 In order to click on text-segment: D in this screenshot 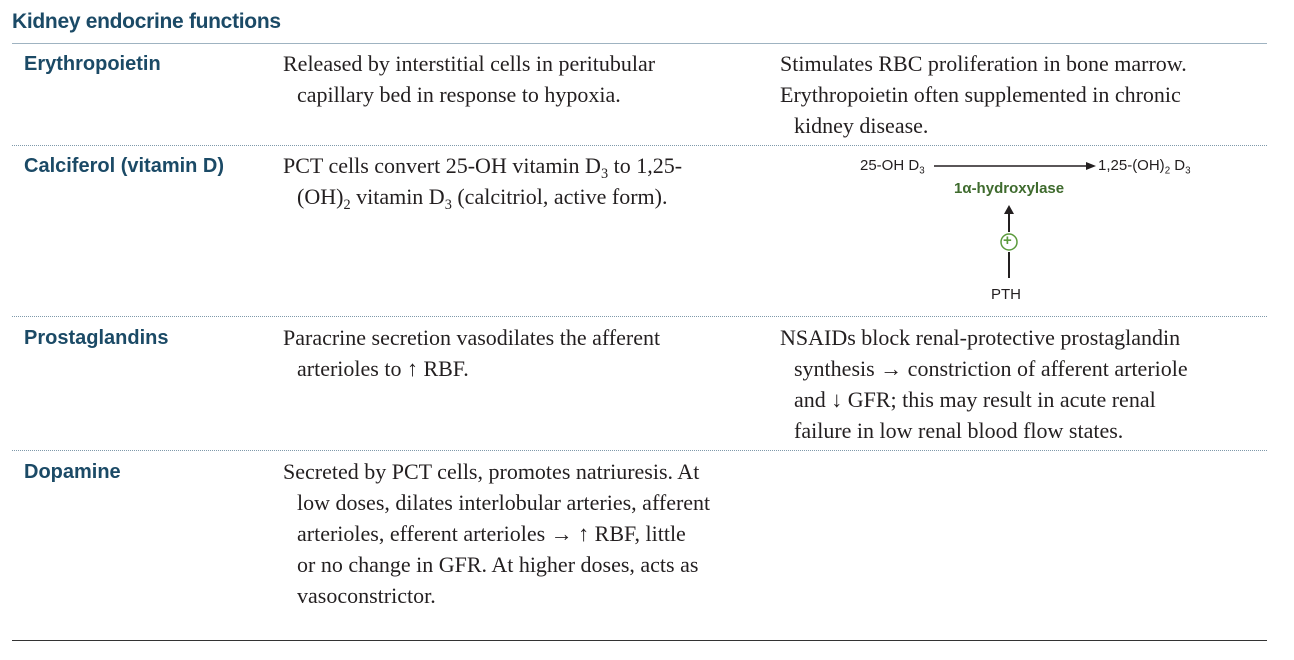, I will do `click(1178, 165)`.